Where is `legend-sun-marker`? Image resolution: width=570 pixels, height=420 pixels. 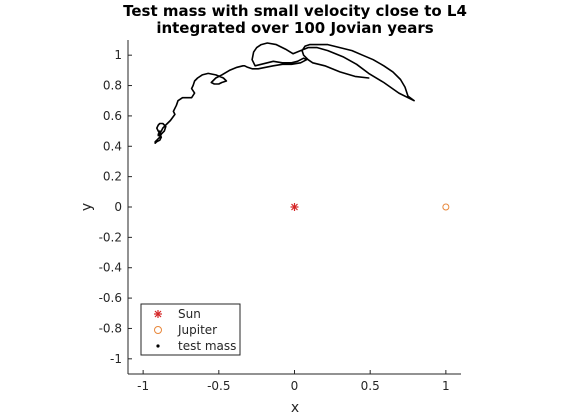
legend-sun-marker is located at coordinates (158, 314).